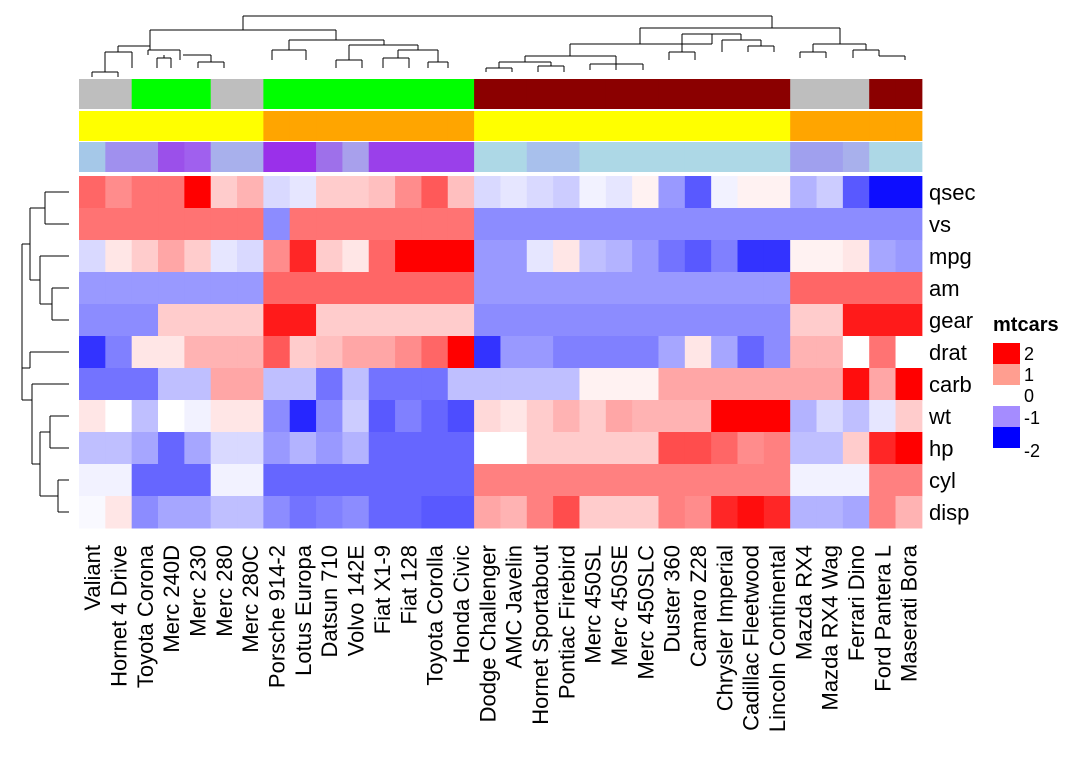 This screenshot has width=1080, height=772. What do you see at coordinates (1006, 437) in the screenshot?
I see `legend-swatch-neg2` at bounding box center [1006, 437].